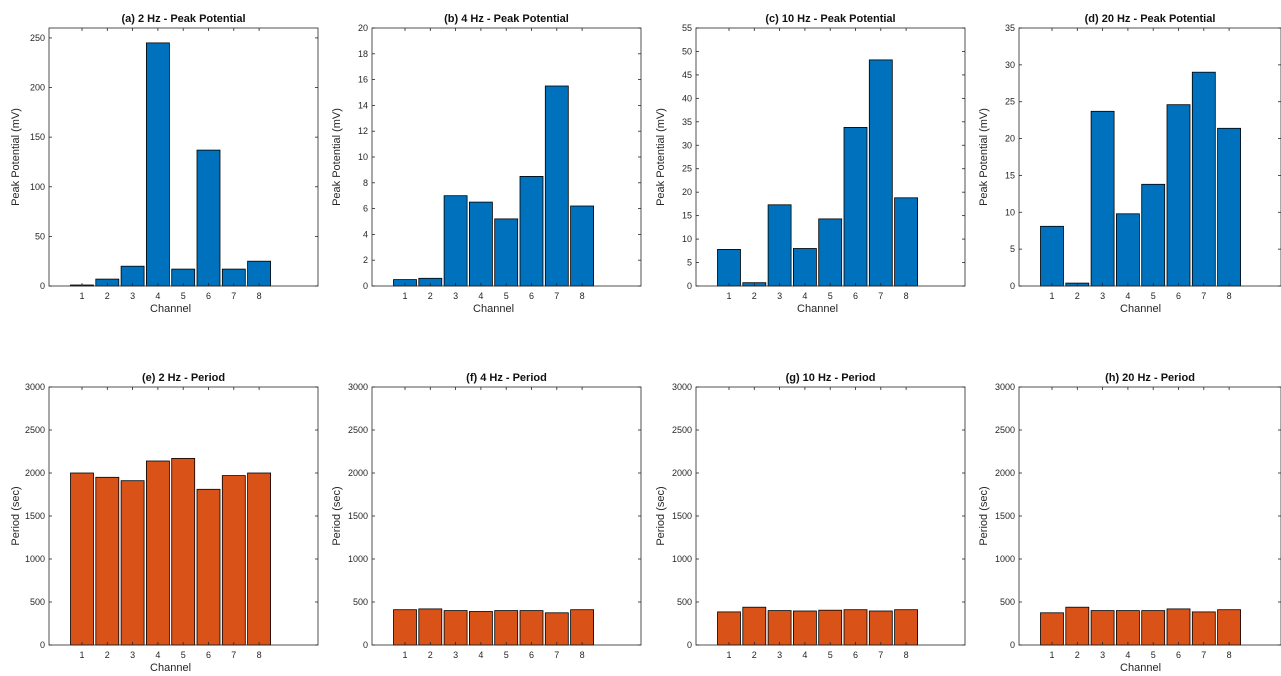  What do you see at coordinates (687, 98) in the screenshot?
I see `y-tick-label: 40` at bounding box center [687, 98].